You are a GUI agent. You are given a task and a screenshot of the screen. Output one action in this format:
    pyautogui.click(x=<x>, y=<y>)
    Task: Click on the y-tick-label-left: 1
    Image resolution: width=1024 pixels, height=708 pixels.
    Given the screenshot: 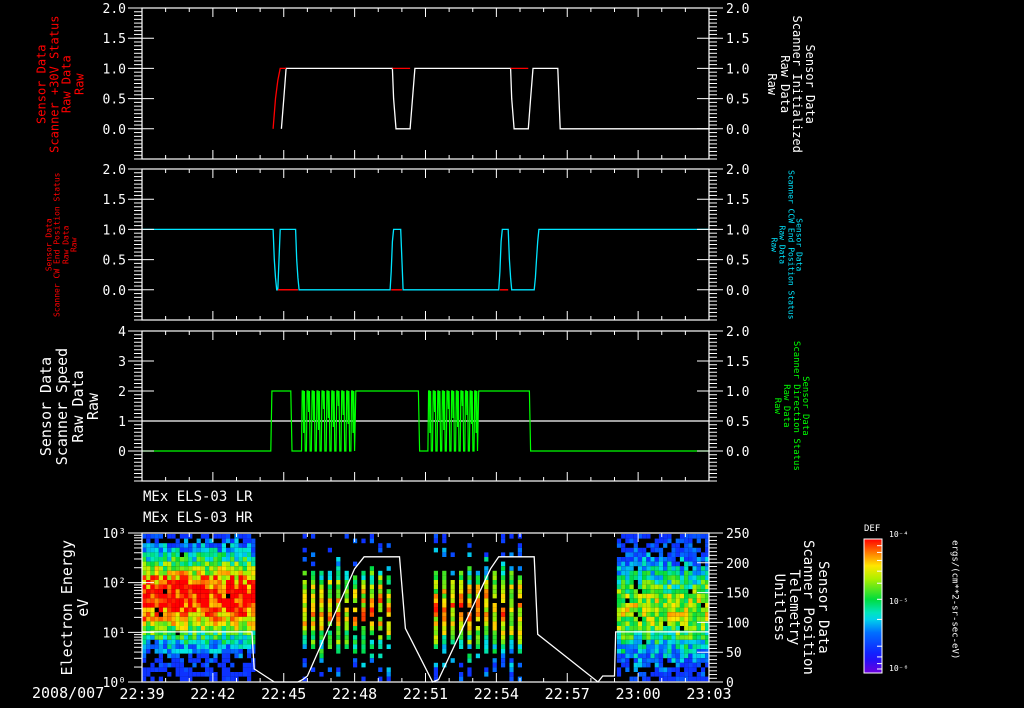 What is the action you would take?
    pyautogui.click(x=122, y=422)
    